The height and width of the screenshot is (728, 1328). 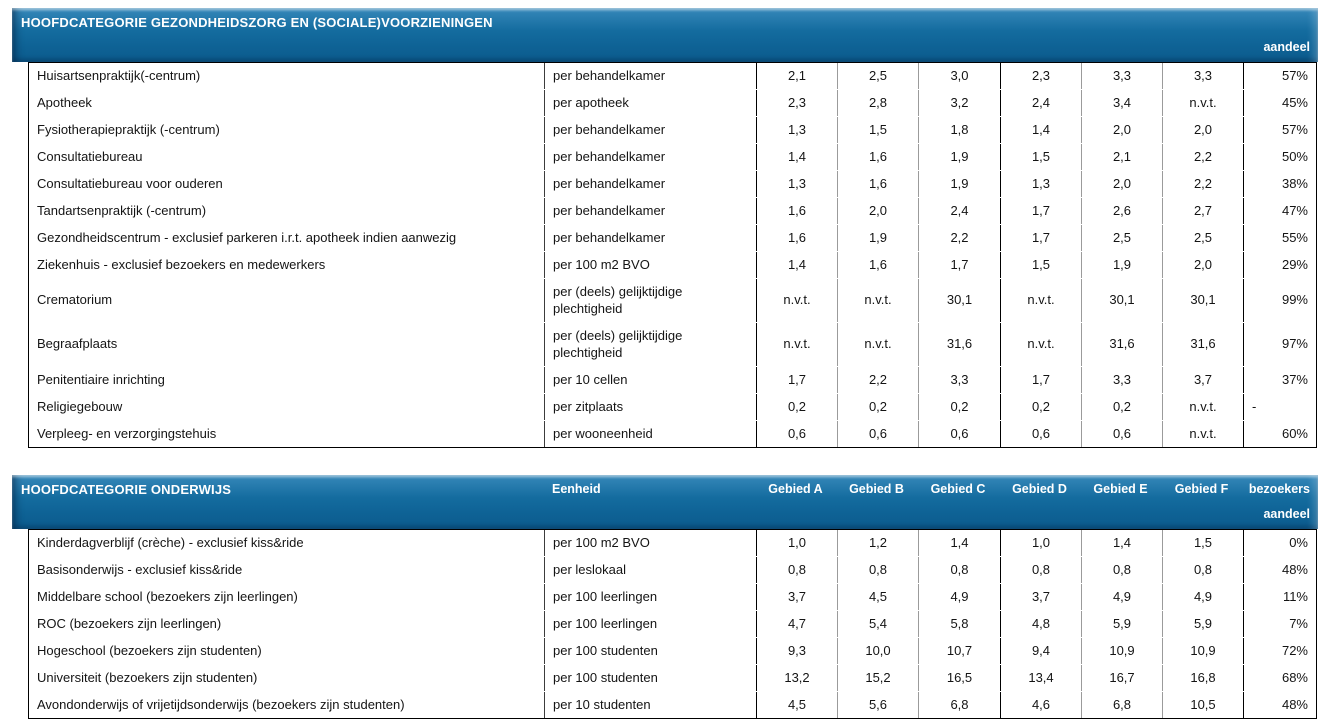 What do you see at coordinates (1279, 130) in the screenshot?
I see `share-cell: 57%` at bounding box center [1279, 130].